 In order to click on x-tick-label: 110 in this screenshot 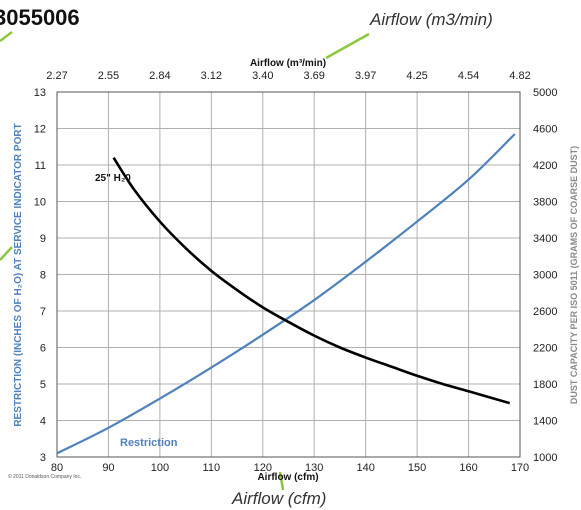, I will do `click(212, 468)`.